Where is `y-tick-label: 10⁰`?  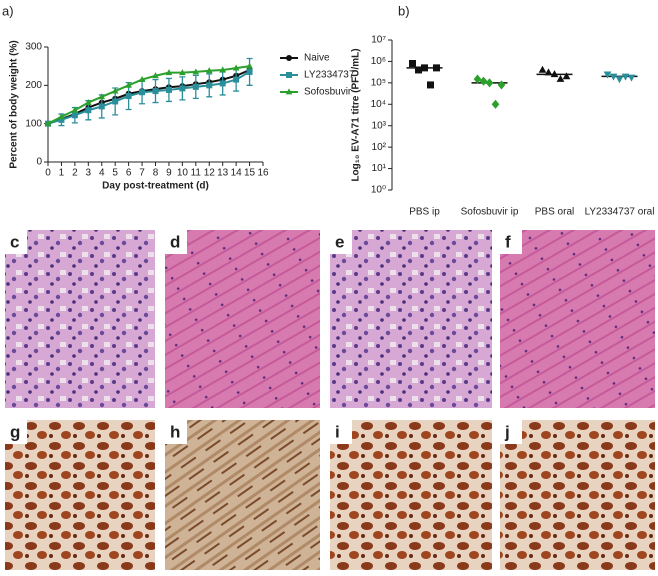 y-tick-label: 10⁰ is located at coordinates (378, 190).